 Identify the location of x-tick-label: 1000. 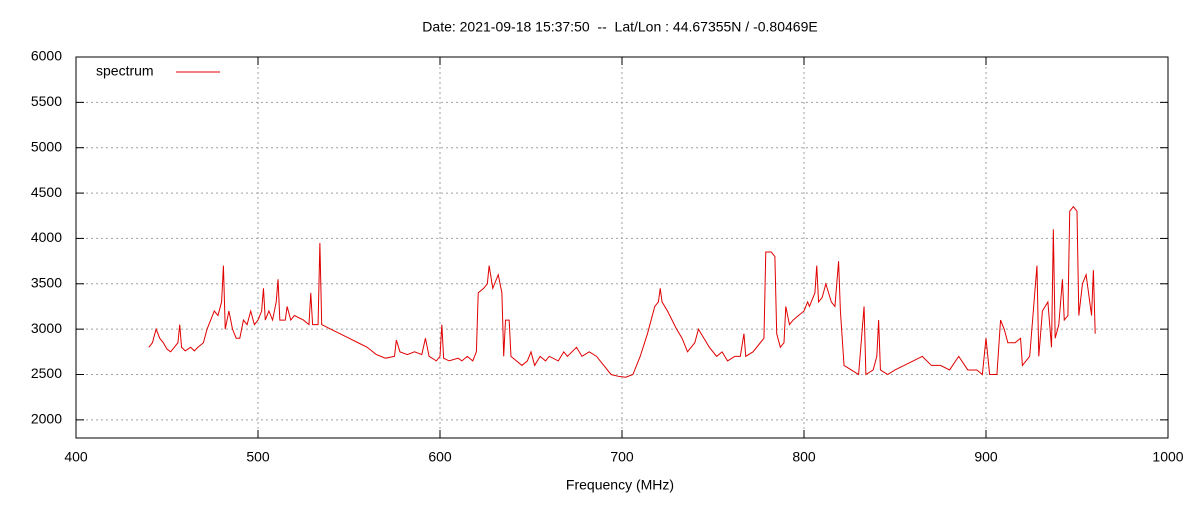
(1167, 457).